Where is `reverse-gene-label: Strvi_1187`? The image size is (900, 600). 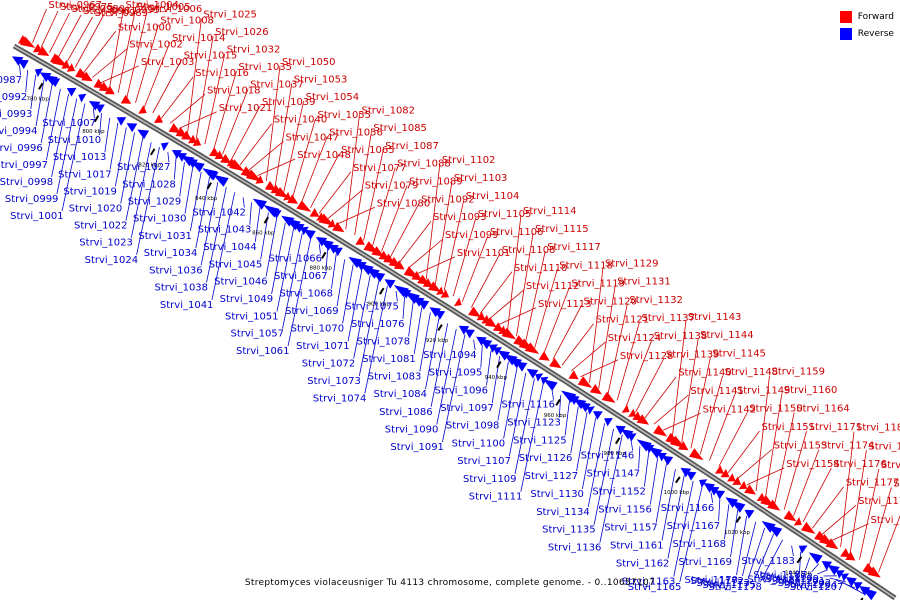 reverse-gene-label: Strvi_1187 is located at coordinates (780, 575).